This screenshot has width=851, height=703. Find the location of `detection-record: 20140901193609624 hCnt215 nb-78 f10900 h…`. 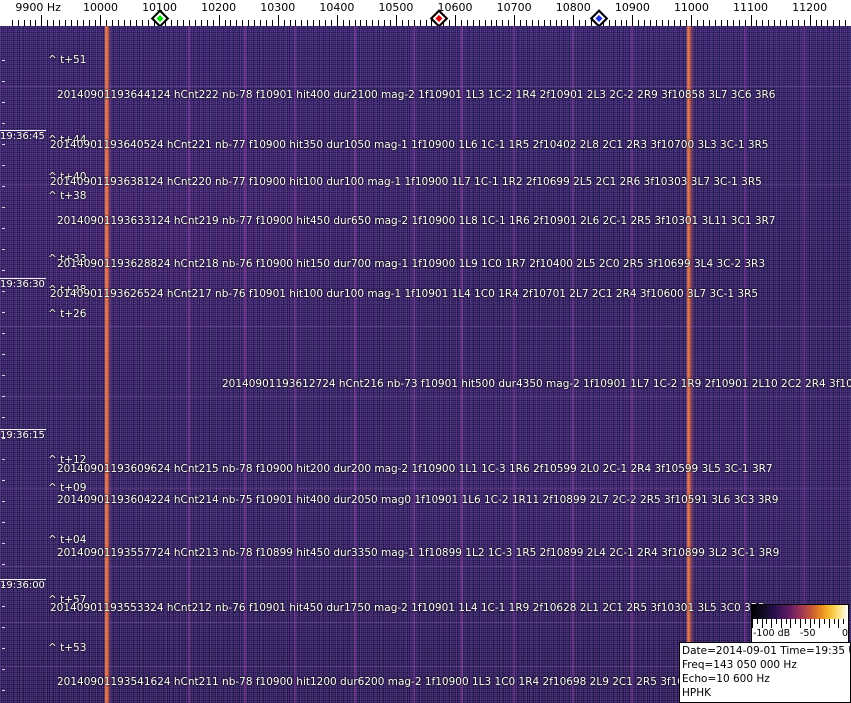

detection-record: 20140901193609624 hCnt215 nb-78 f10900 h… is located at coordinates (415, 469).